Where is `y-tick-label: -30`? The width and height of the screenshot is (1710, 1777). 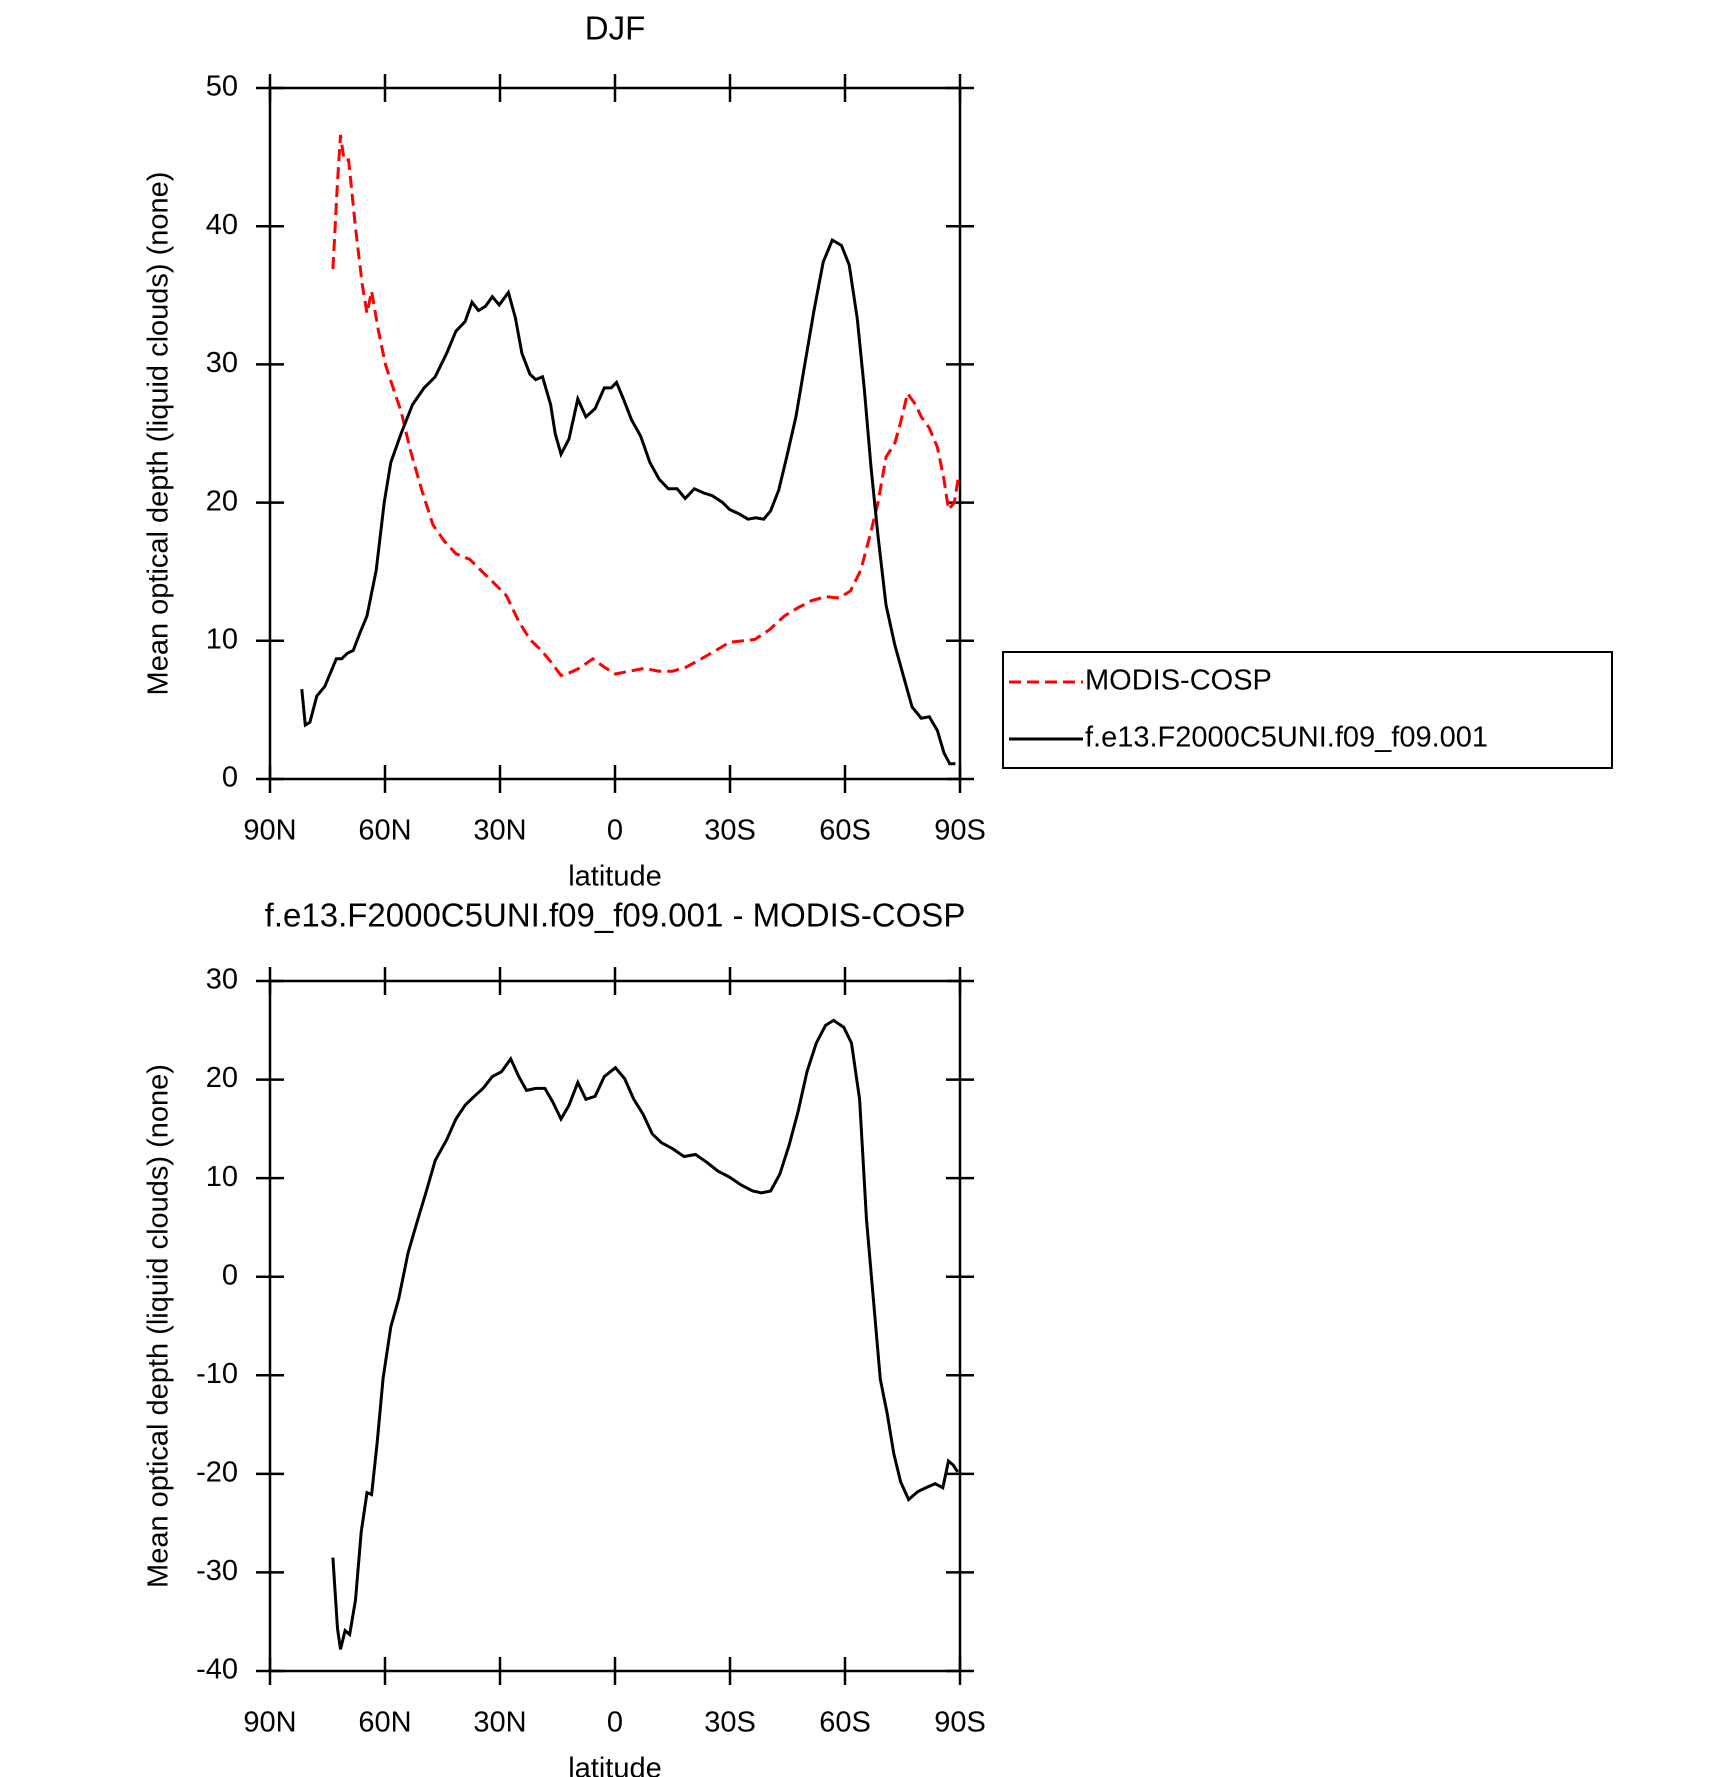 y-tick-label: -30 is located at coordinates (217, 1571).